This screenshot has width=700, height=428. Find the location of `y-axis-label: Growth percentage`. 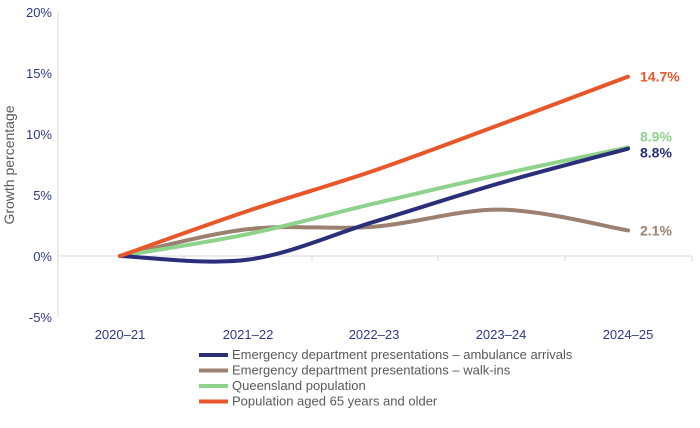

y-axis-label: Growth percentage is located at coordinates (9, 164).